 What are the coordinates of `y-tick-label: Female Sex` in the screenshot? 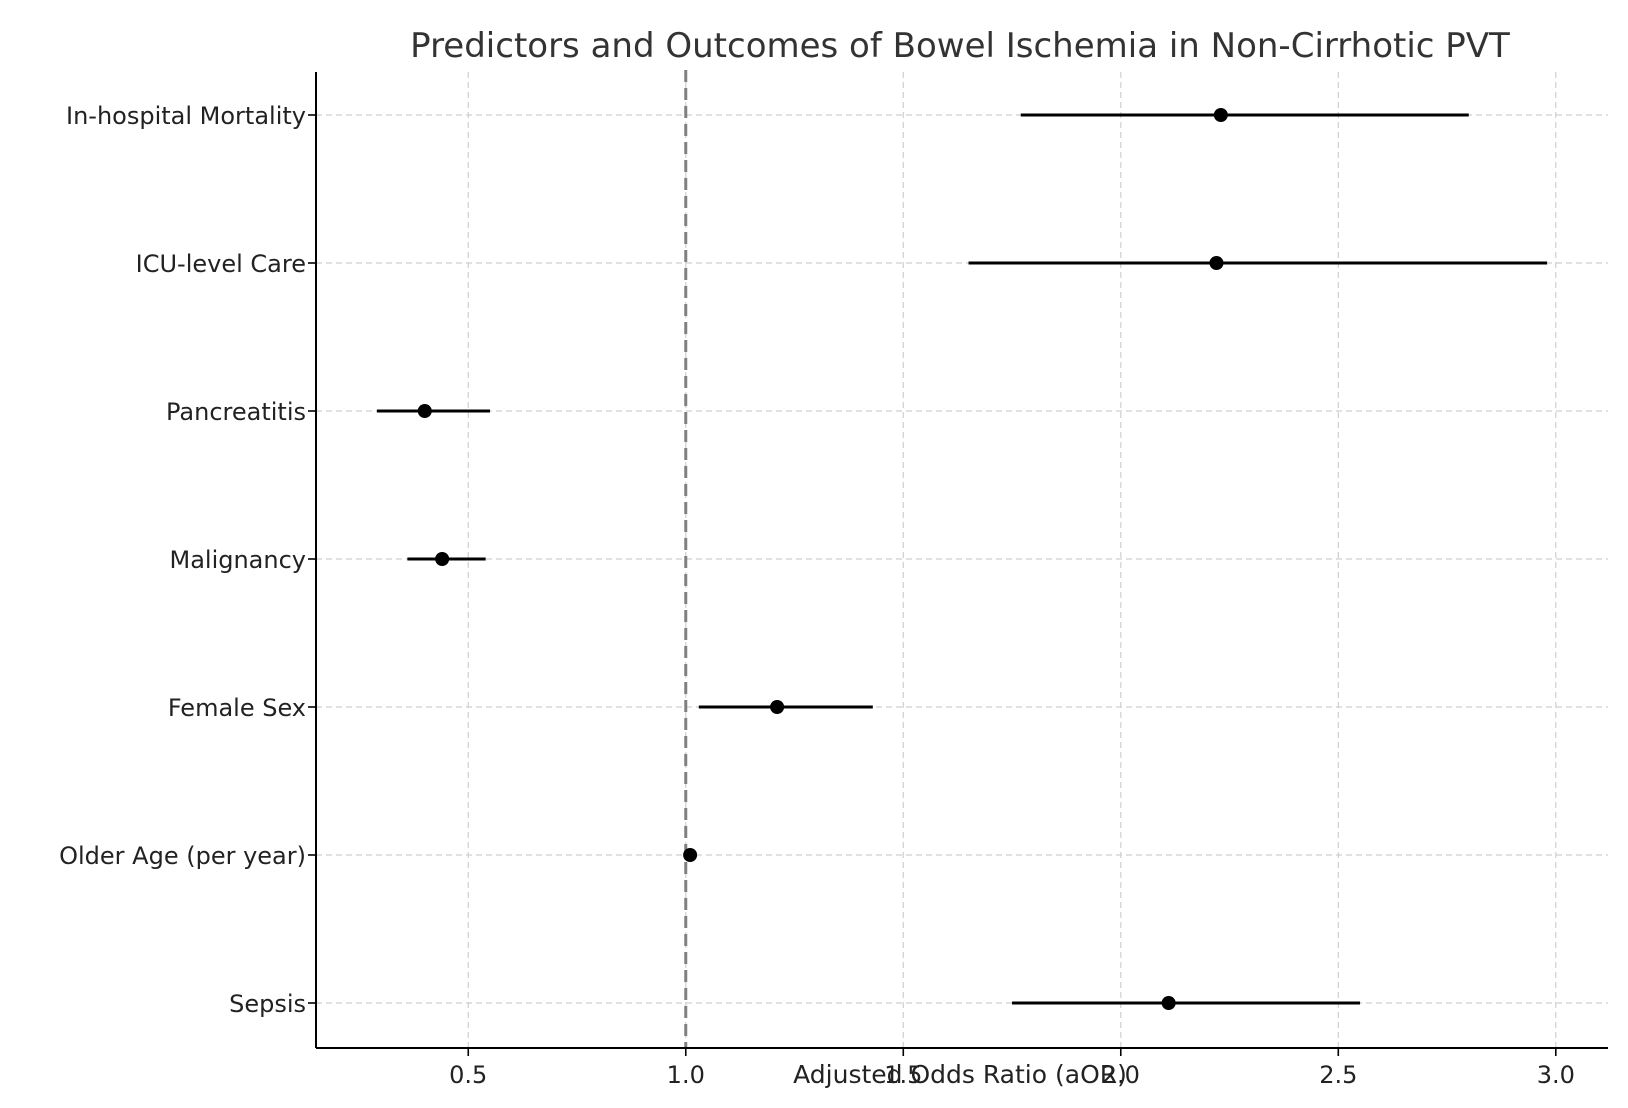 It's located at (237, 708).